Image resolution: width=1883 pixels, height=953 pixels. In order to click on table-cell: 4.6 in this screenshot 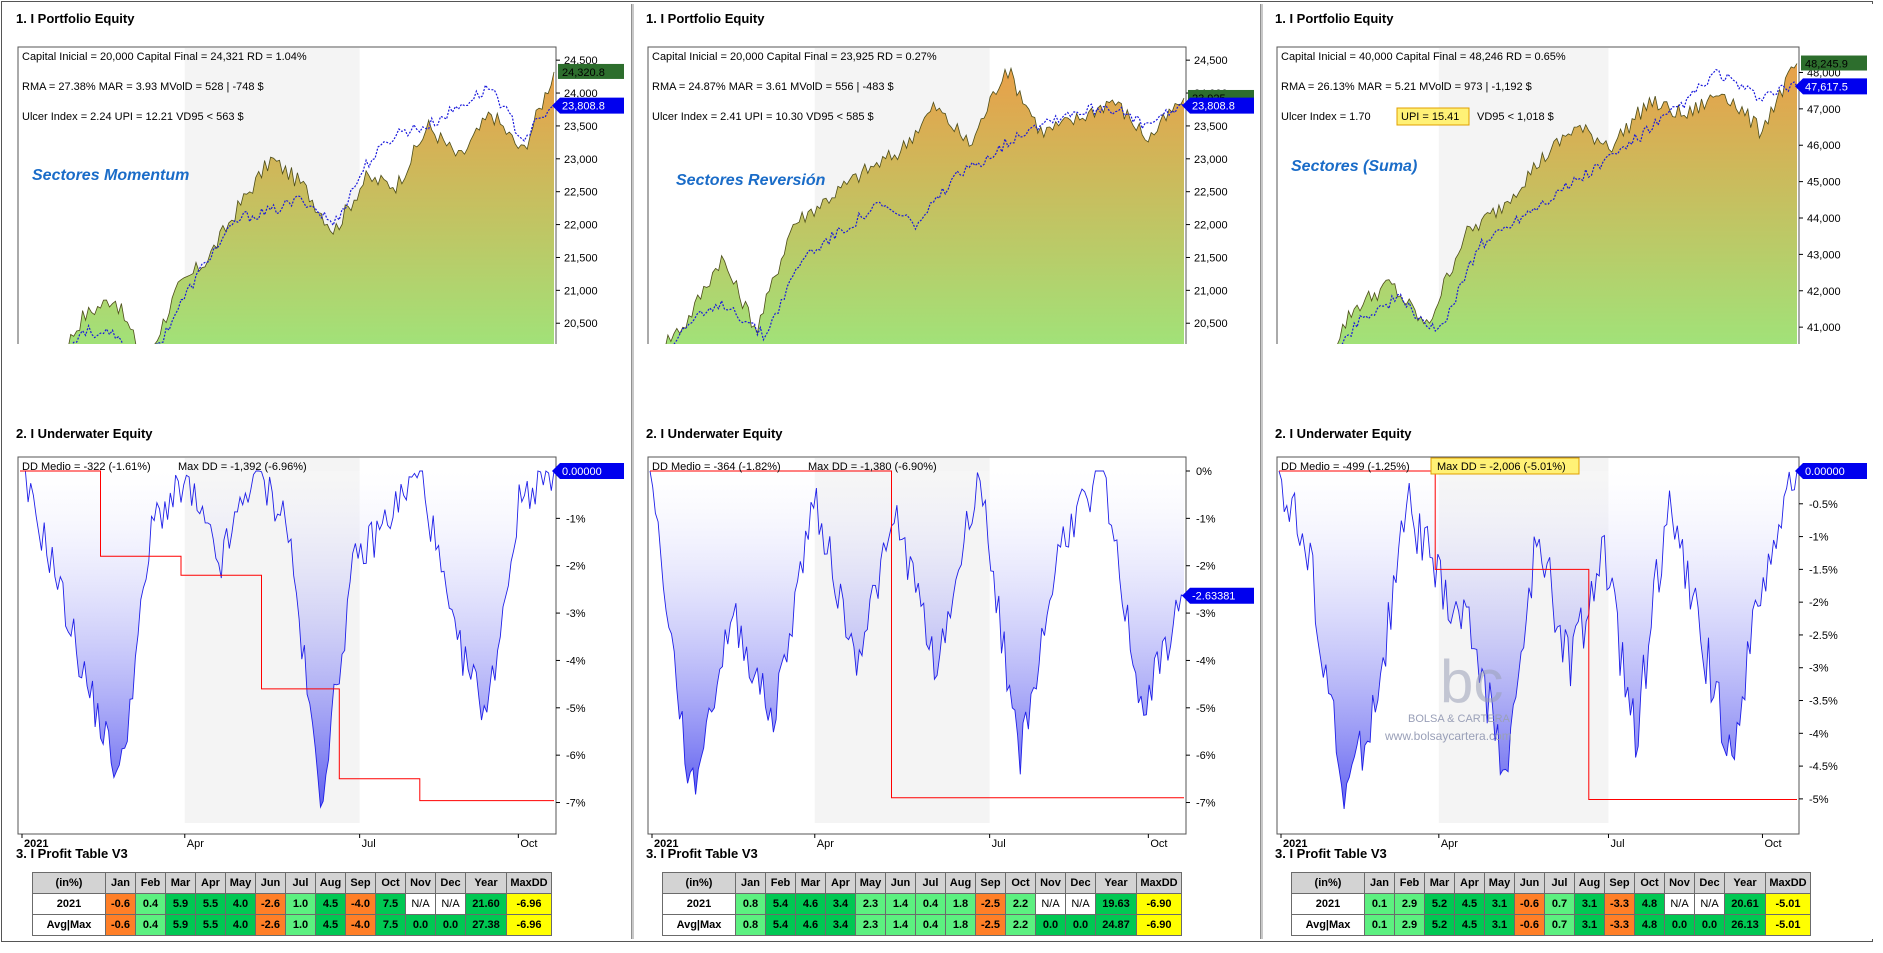, I will do `click(810, 904)`.